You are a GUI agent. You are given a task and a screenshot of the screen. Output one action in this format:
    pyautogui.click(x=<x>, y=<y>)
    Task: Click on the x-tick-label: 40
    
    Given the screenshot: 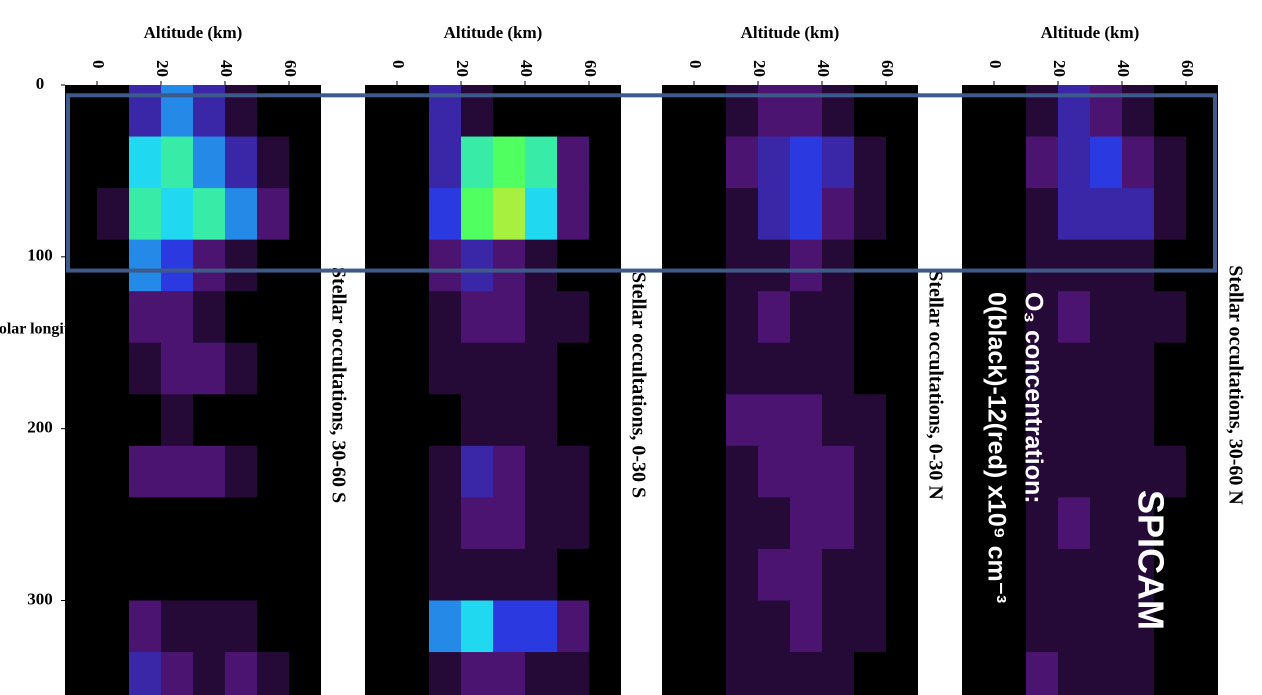 What is the action you would take?
    pyautogui.click(x=1123, y=68)
    